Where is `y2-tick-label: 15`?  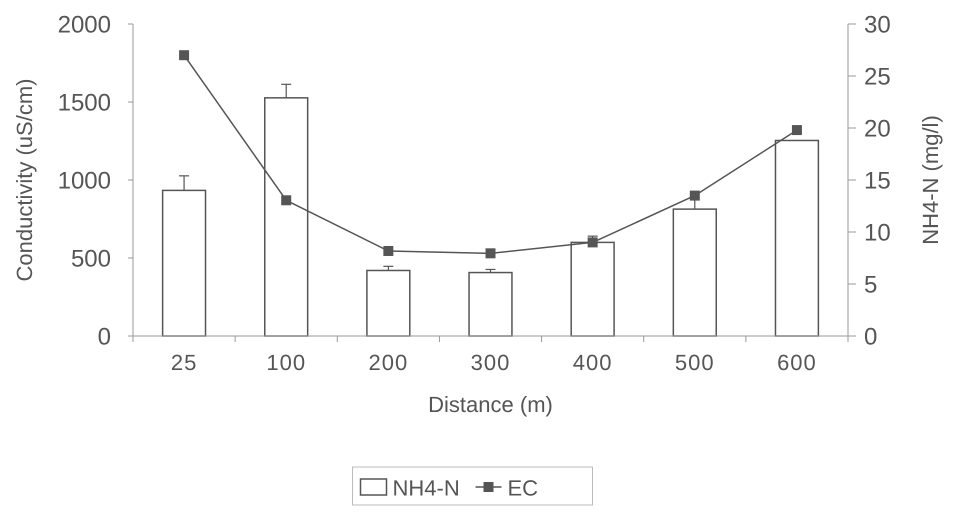
y2-tick-label: 15 is located at coordinates (877, 180).